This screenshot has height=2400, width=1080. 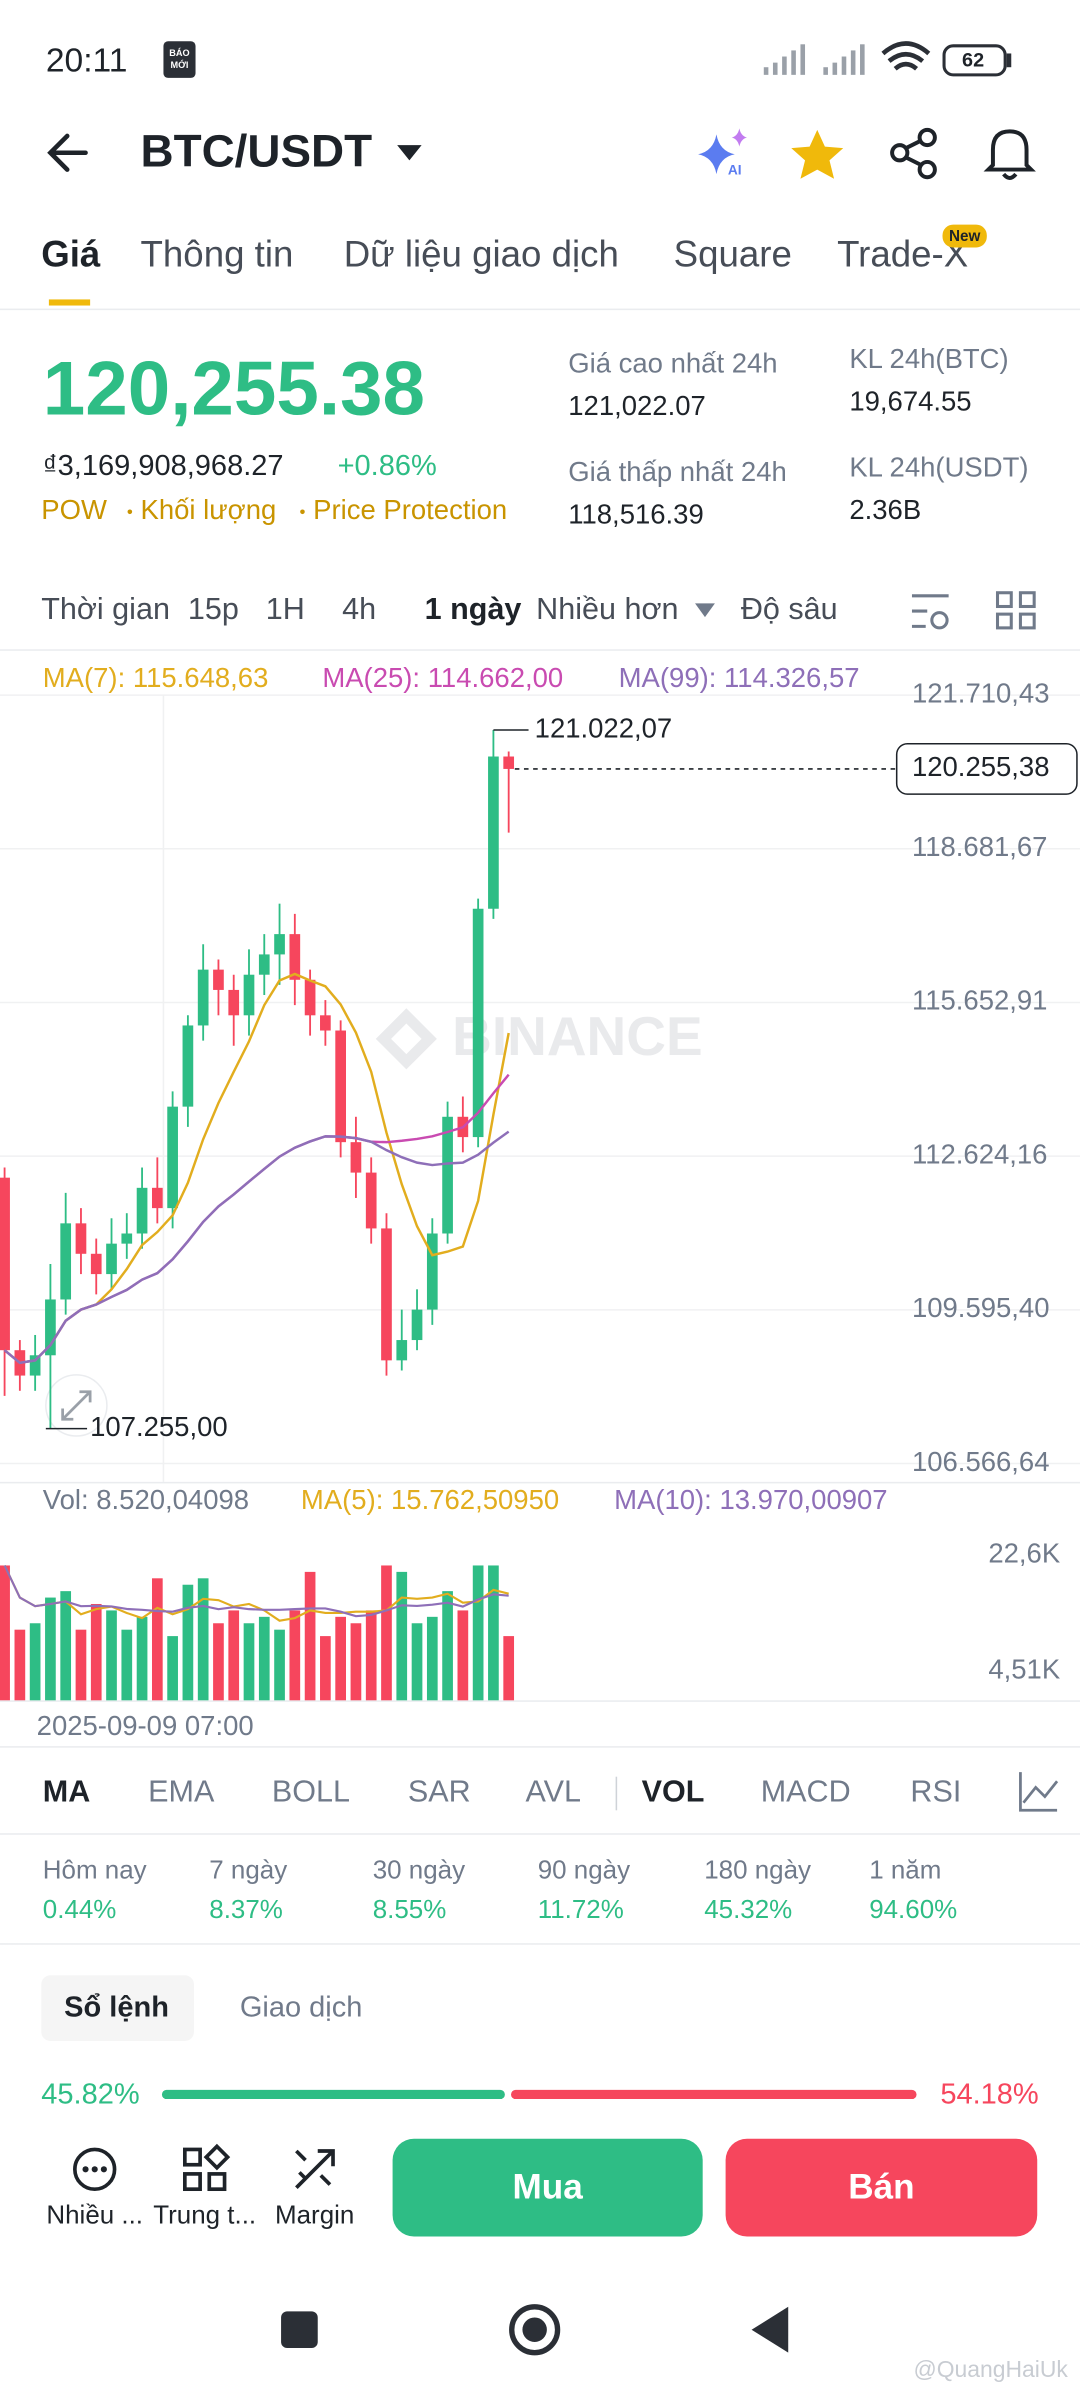 What do you see at coordinates (770, 2329) in the screenshot?
I see `nav-back` at bounding box center [770, 2329].